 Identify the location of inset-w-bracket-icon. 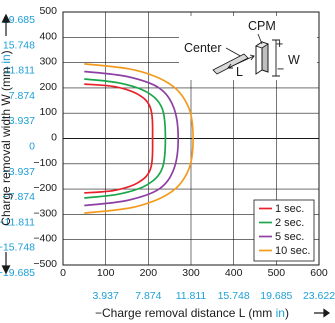
(276, 58).